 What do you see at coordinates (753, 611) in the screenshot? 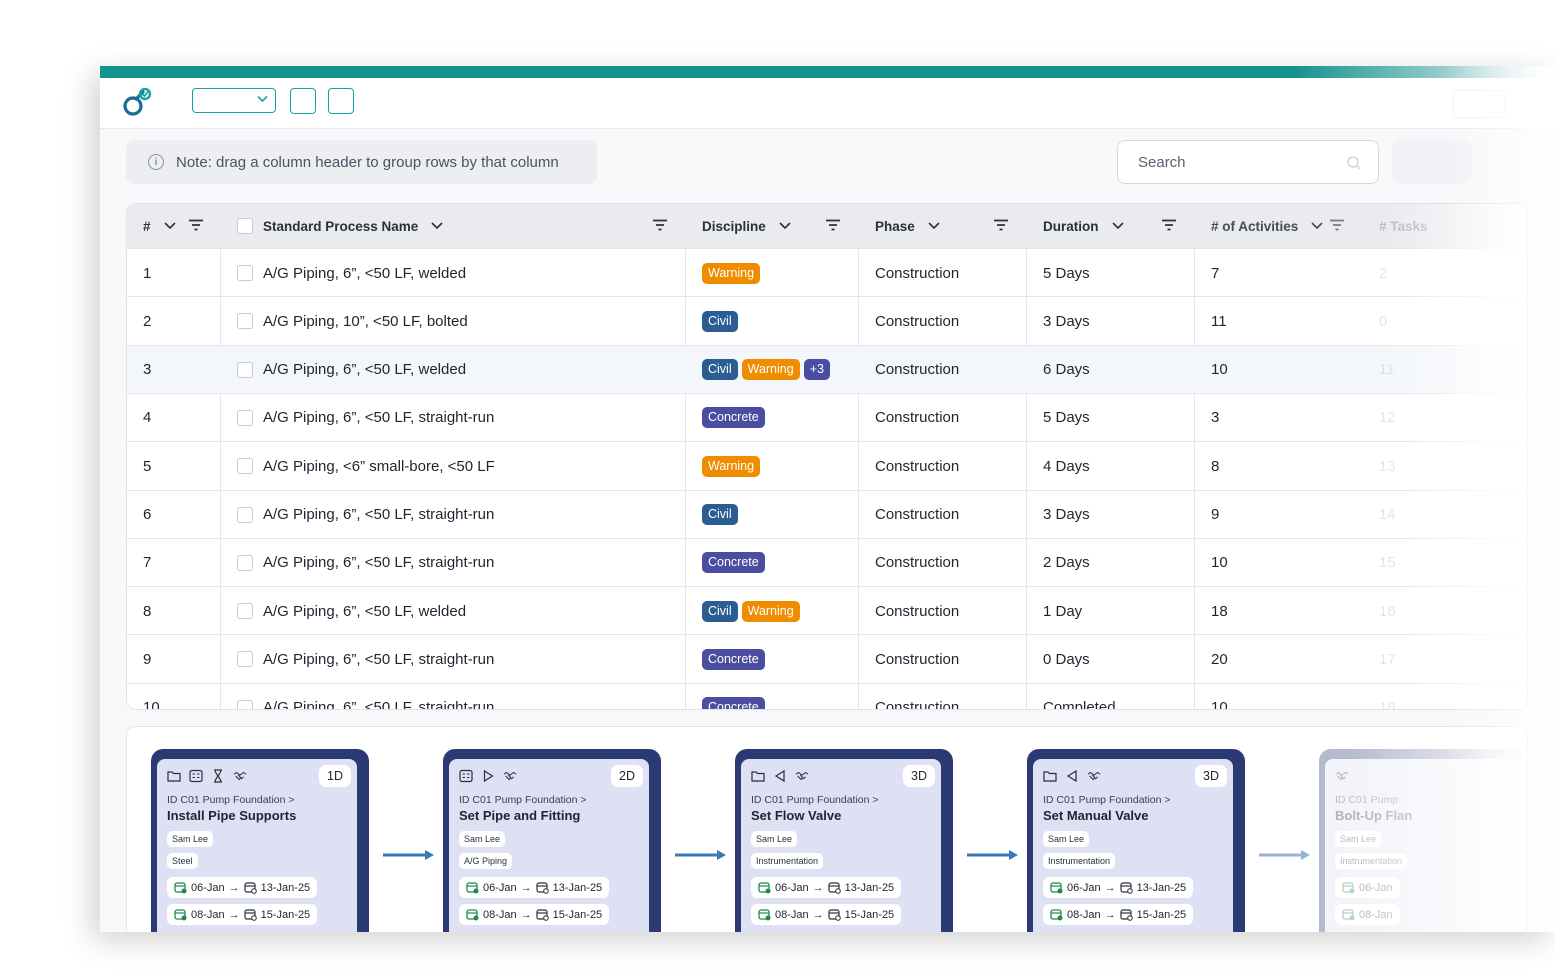
I see `discipline-tags: Civil Warning` at bounding box center [753, 611].